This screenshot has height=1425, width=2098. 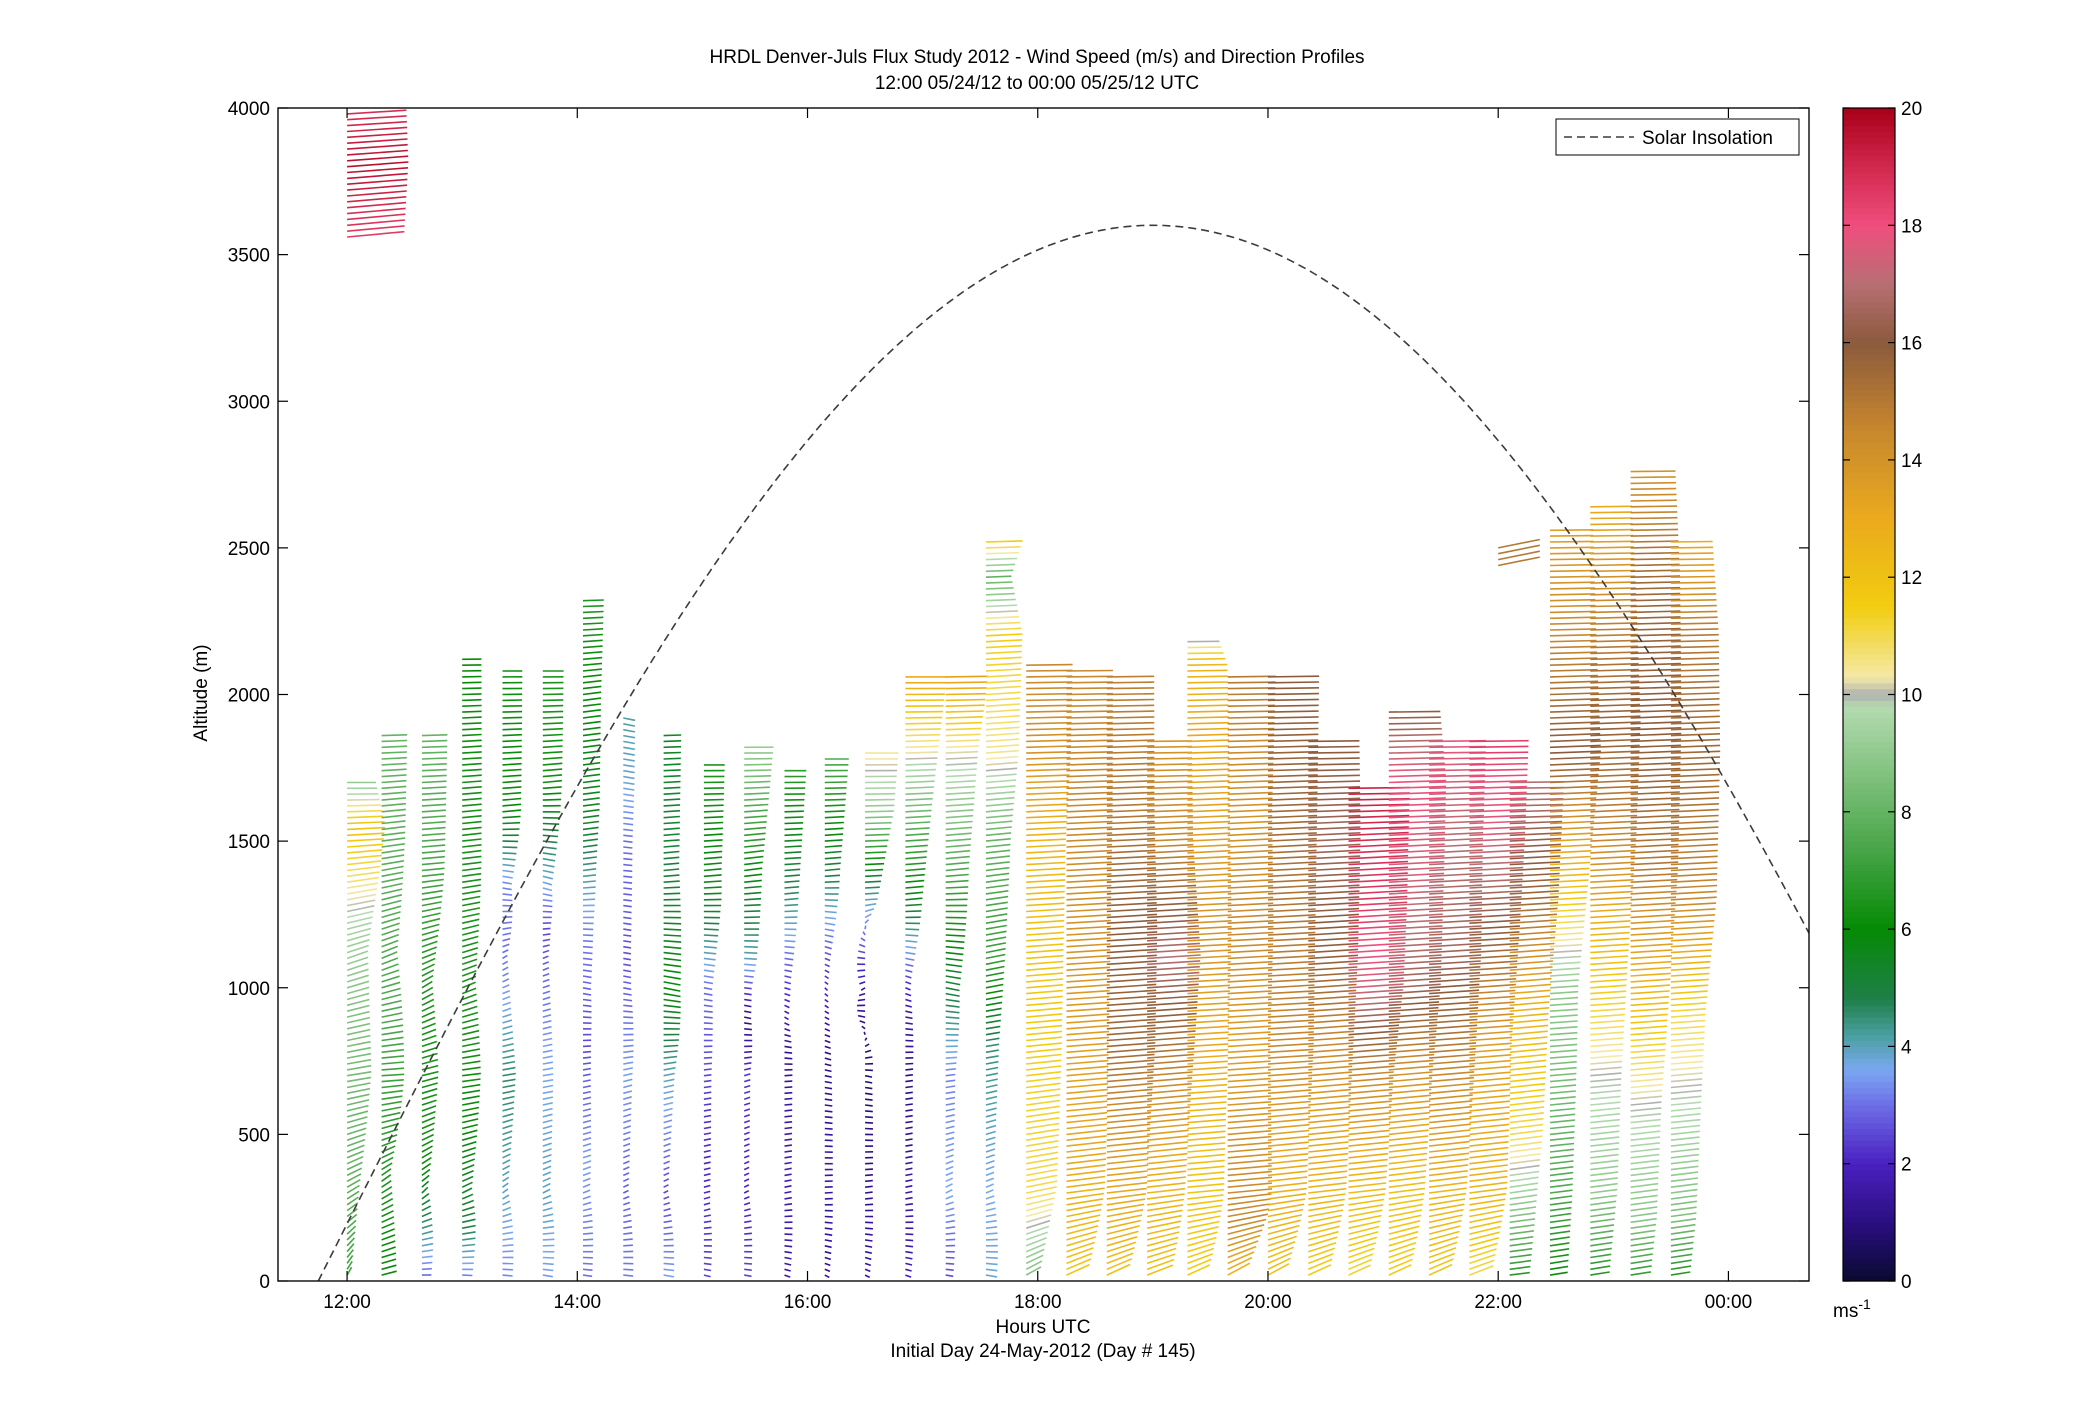 What do you see at coordinates (795, 1023) in the screenshot?
I see `wind-profile` at bounding box center [795, 1023].